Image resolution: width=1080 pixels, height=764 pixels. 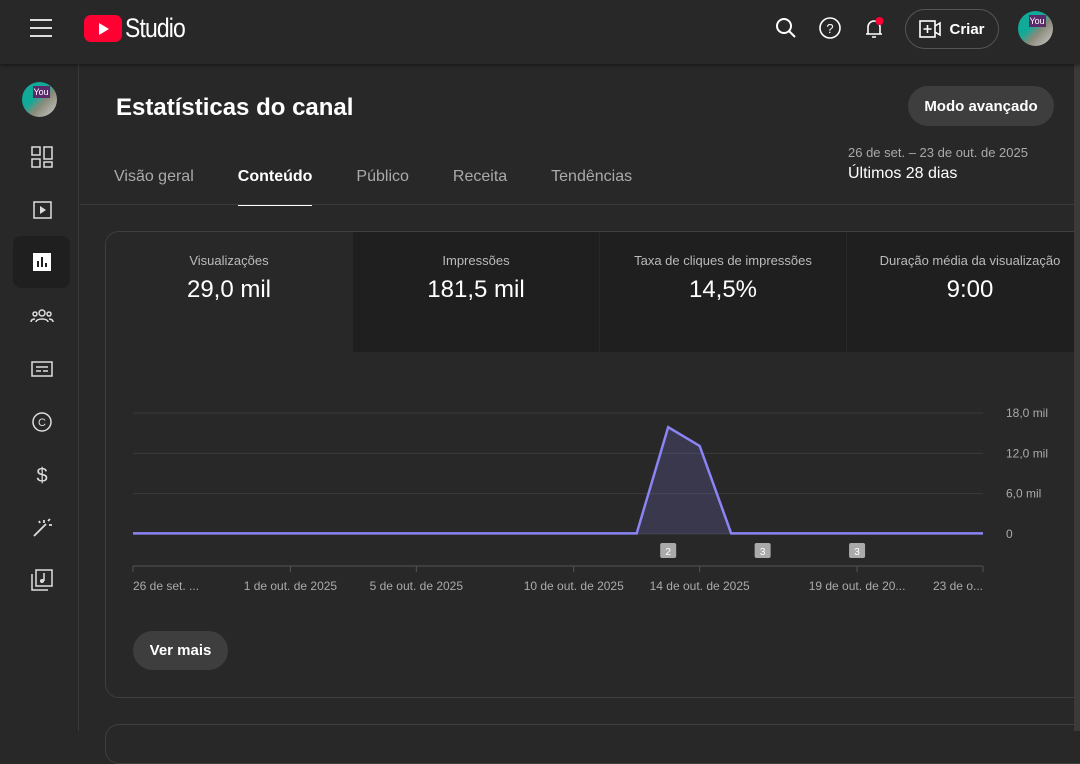 What do you see at coordinates (574, 586) in the screenshot?
I see `x-tick-label: 10 de out. de 2025` at bounding box center [574, 586].